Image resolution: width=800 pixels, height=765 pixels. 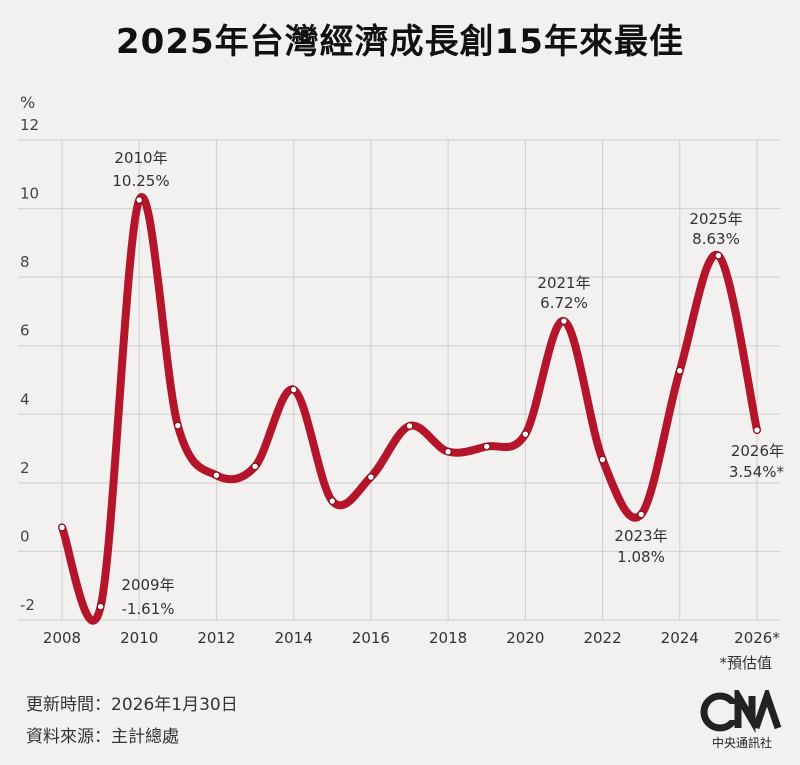 What do you see at coordinates (525, 638) in the screenshot?
I see `x-tick-label: 2020` at bounding box center [525, 638].